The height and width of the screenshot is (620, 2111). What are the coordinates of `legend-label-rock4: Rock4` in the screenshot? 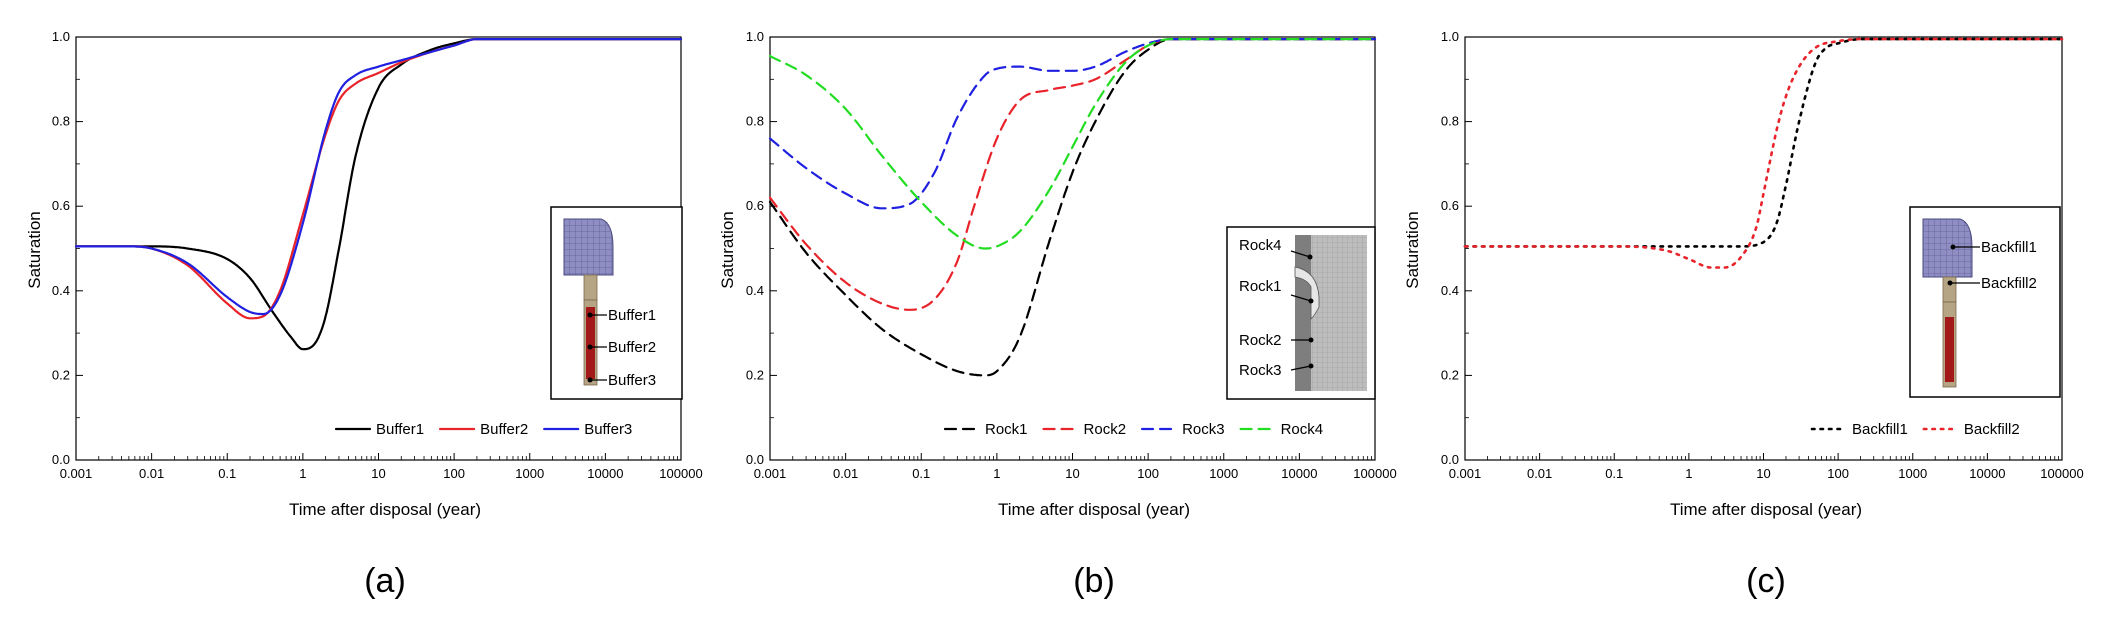 It's located at (1302, 429).